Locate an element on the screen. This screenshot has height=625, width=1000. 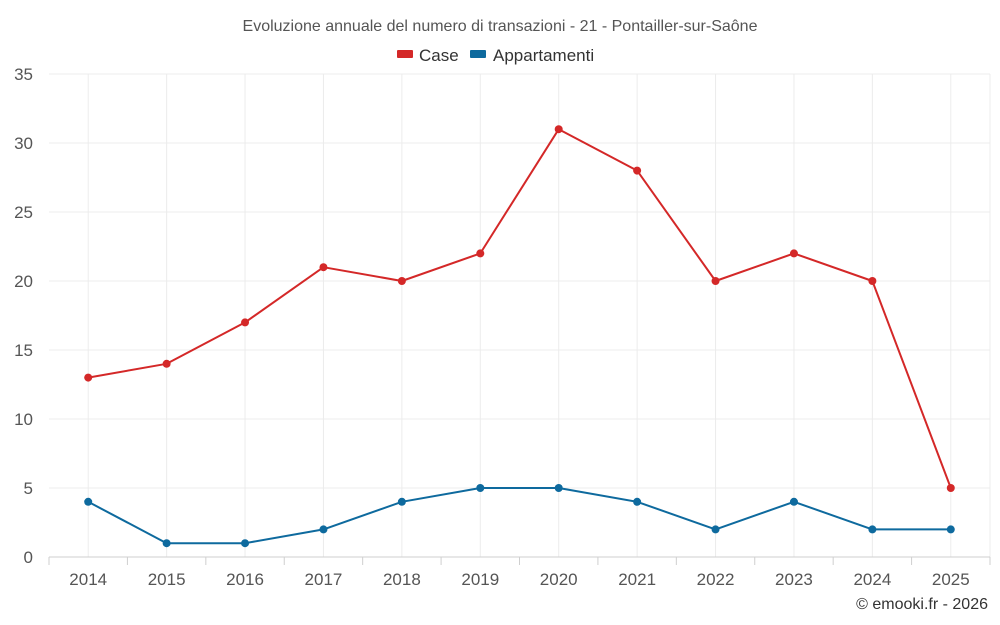
y-tick-label: 10 is located at coordinates (23, 419).